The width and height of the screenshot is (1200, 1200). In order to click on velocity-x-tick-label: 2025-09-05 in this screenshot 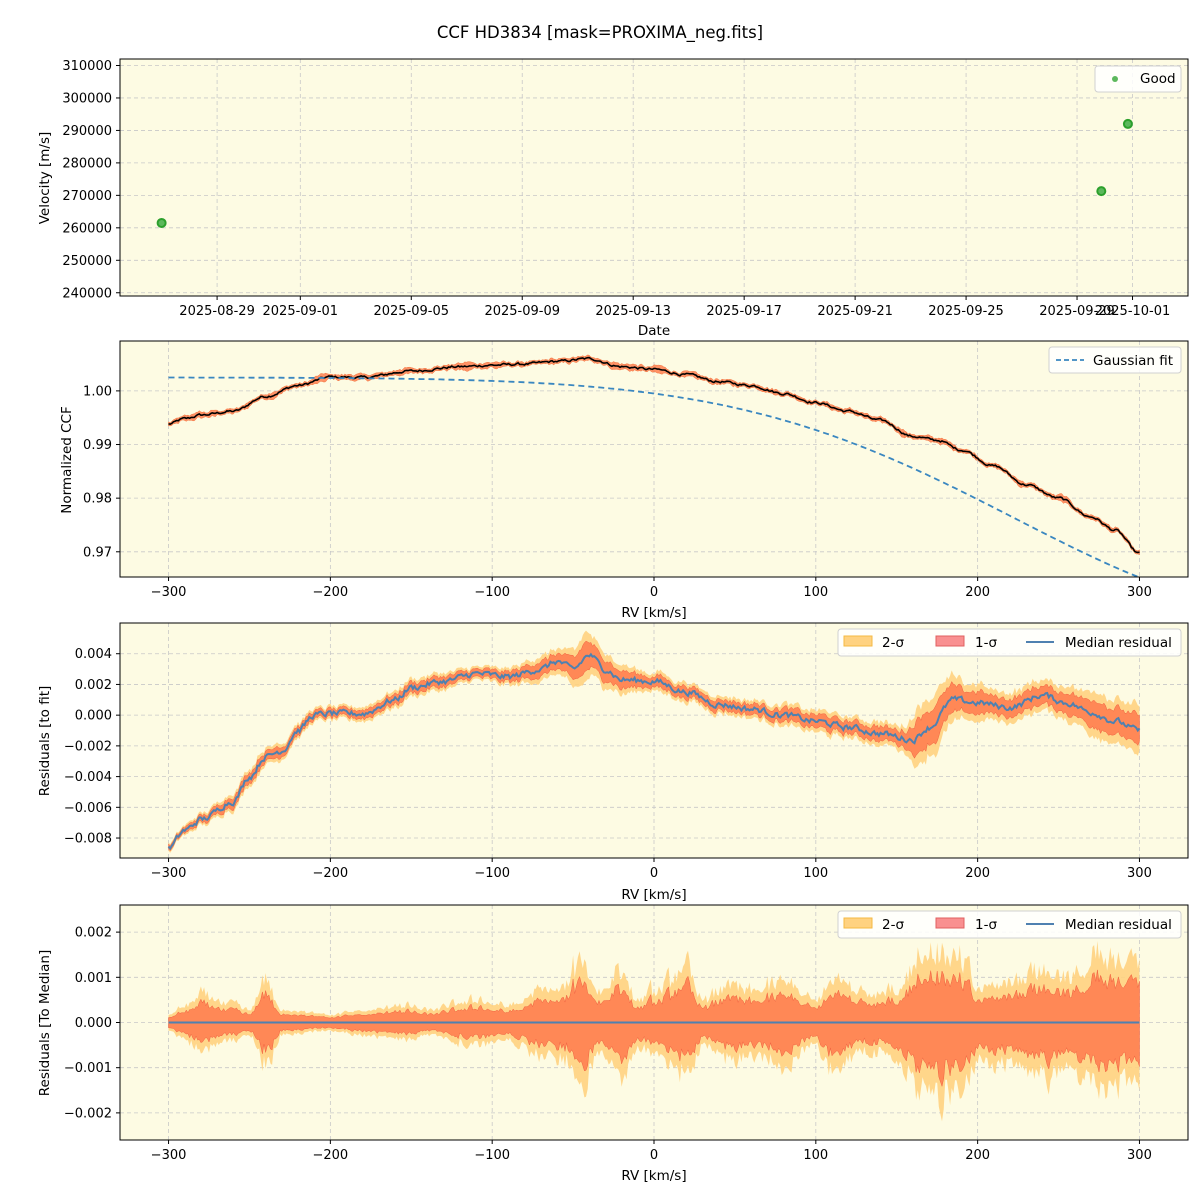, I will do `click(411, 311)`.